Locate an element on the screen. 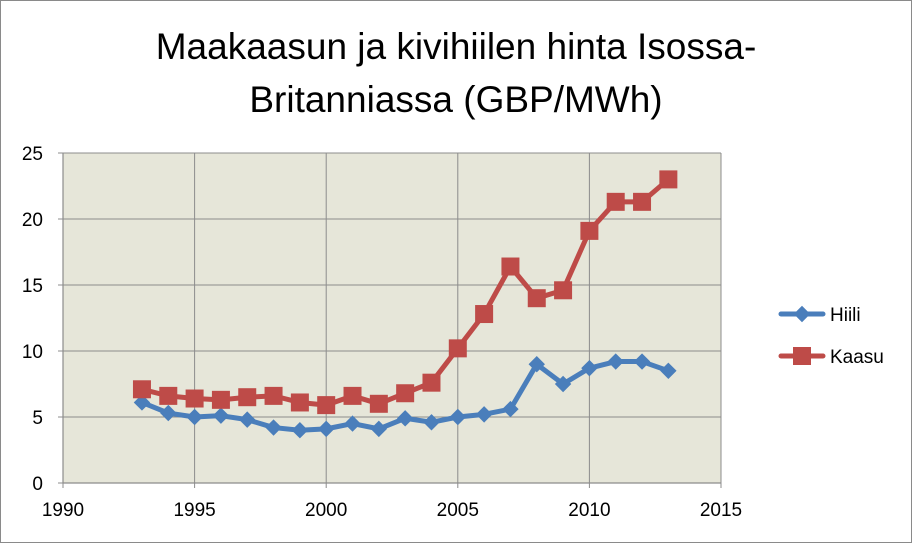 The image size is (912, 543). y-tick-label: 10 is located at coordinates (32, 352).